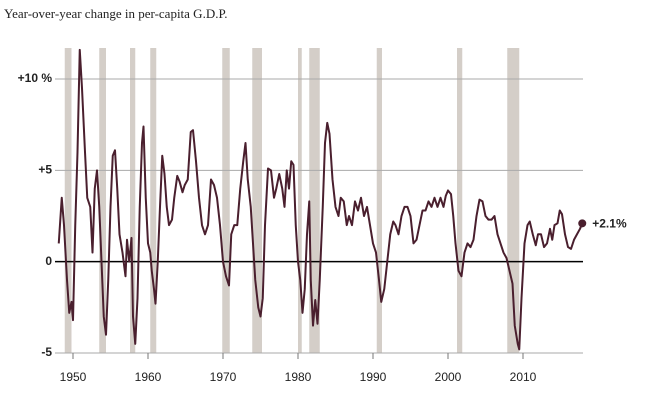 This screenshot has height=408, width=666. What do you see at coordinates (609, 224) in the screenshot?
I see `end-label: +2.1%` at bounding box center [609, 224].